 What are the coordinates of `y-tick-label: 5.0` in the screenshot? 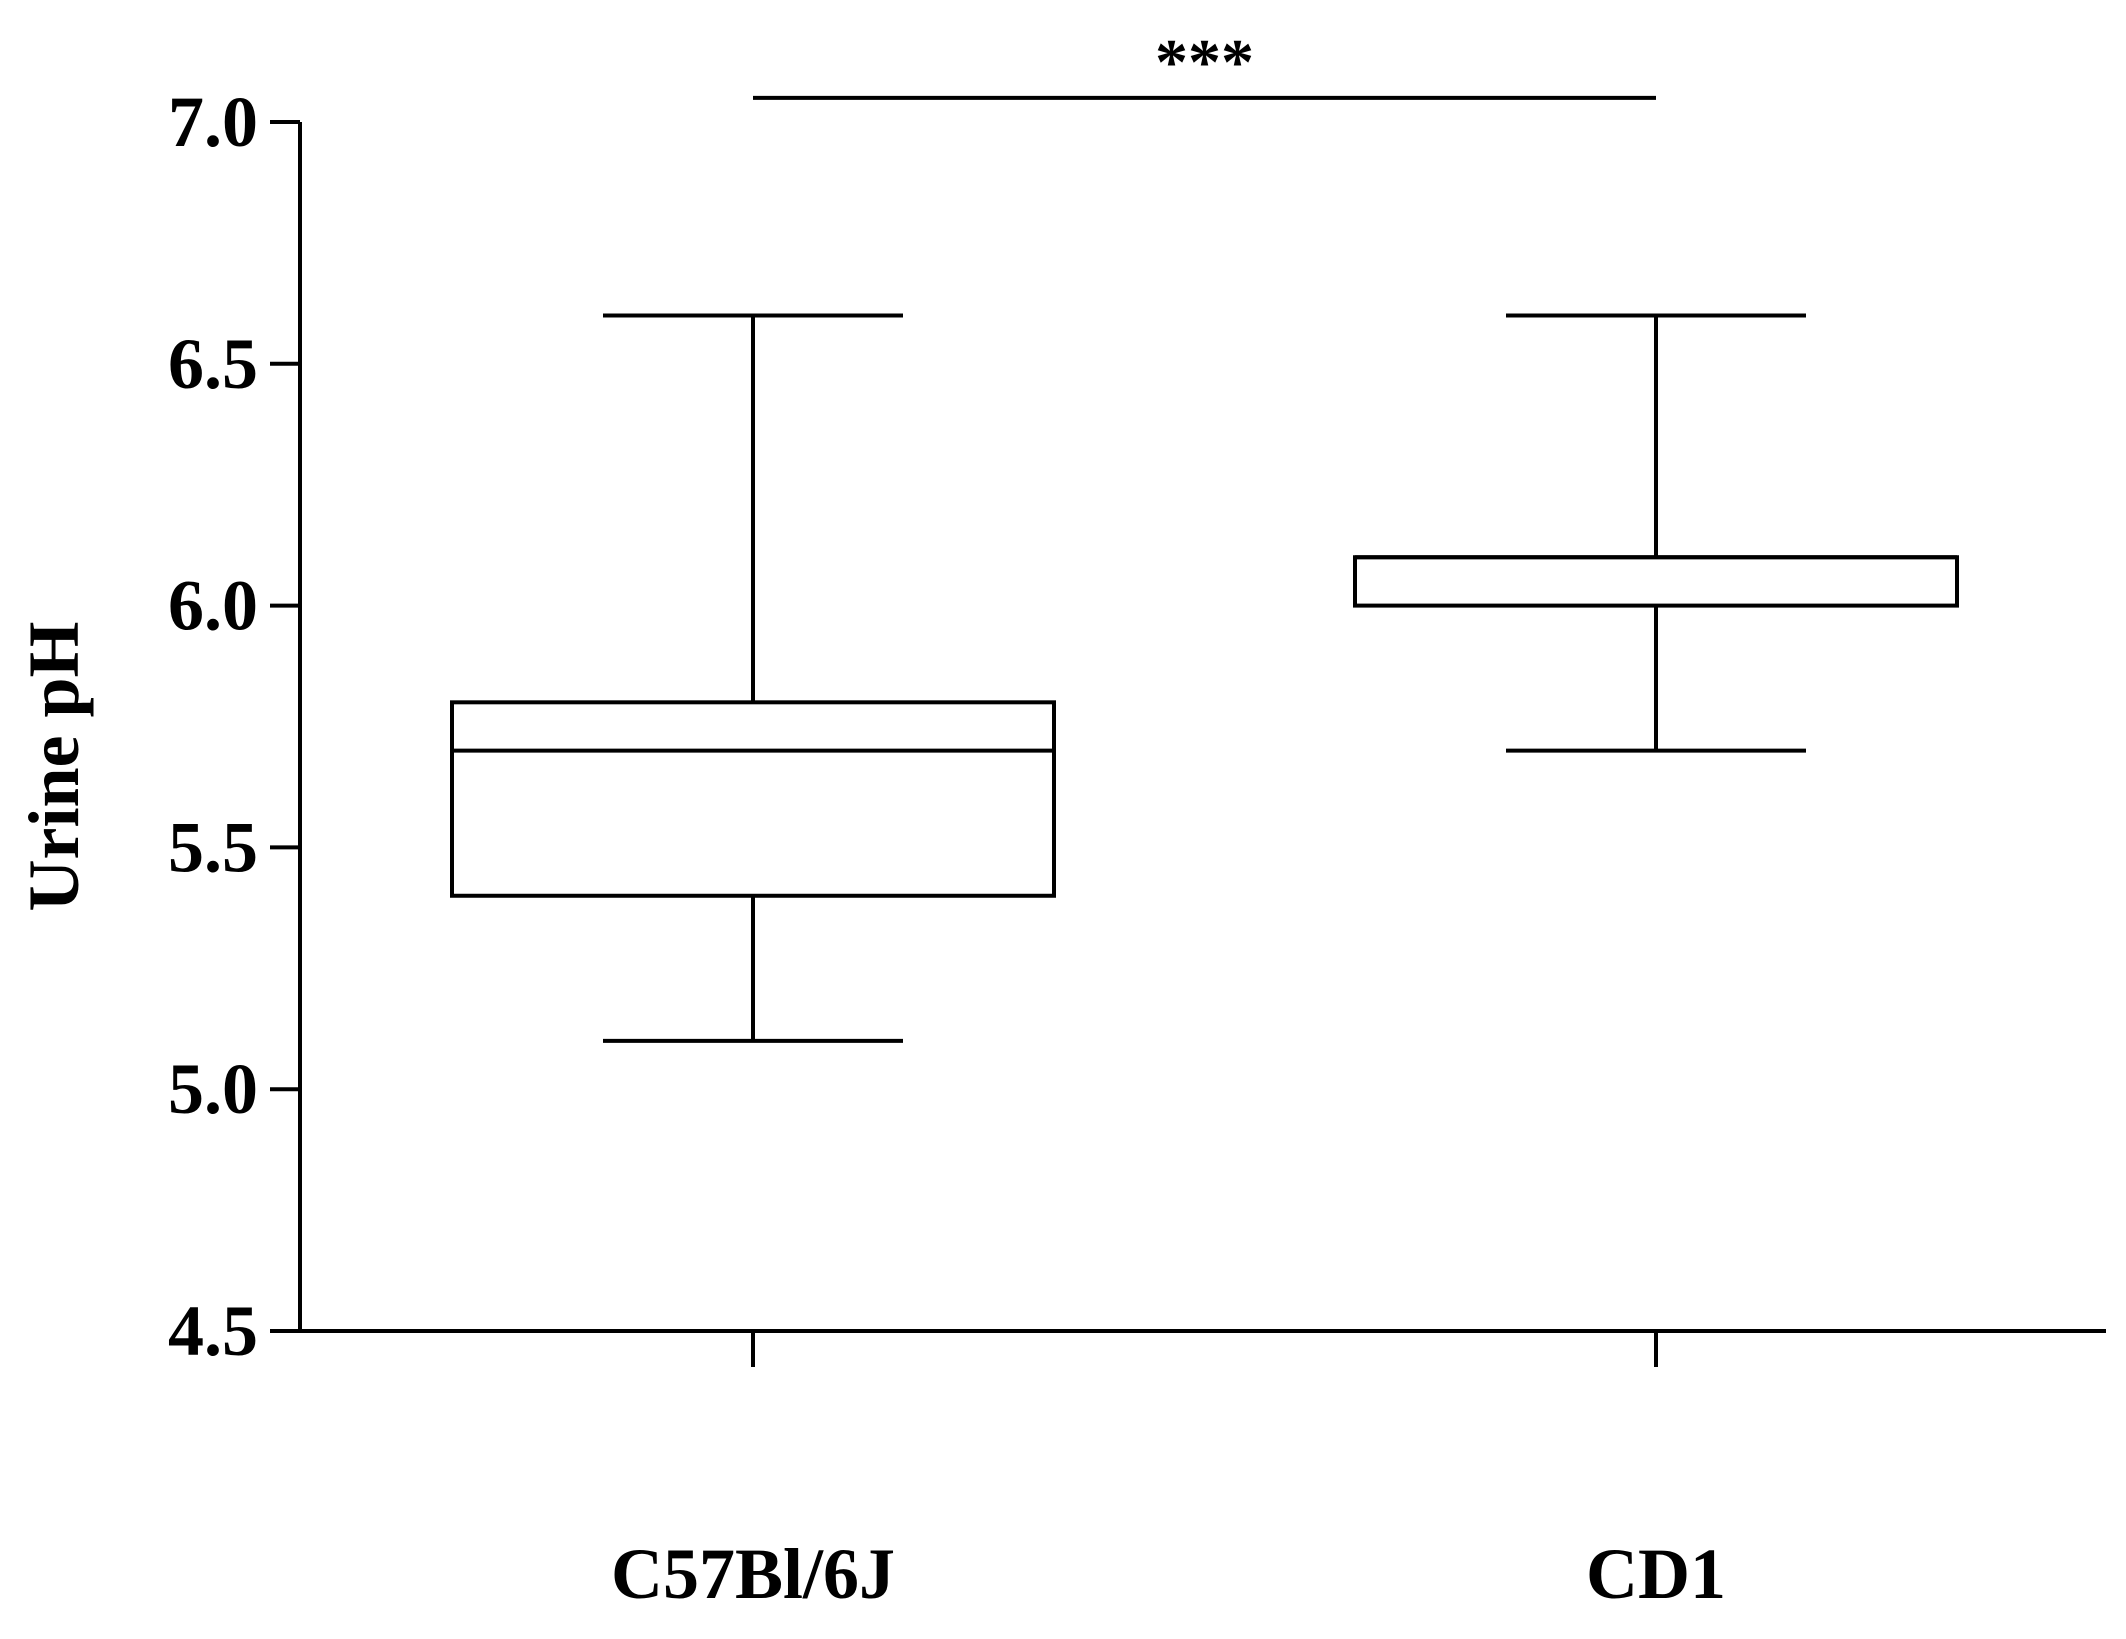 It's located at (213, 1089).